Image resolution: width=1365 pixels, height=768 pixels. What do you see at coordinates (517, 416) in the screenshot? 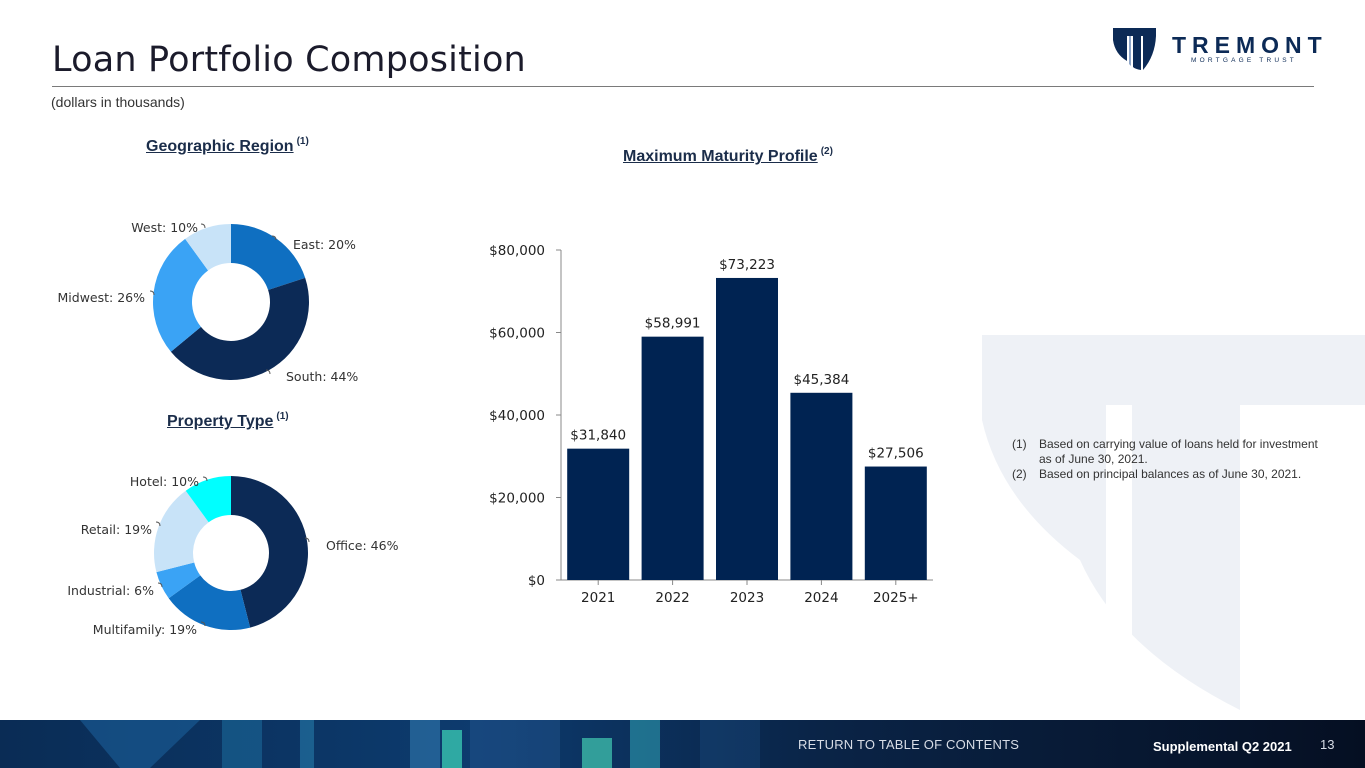
I see `y-tick-label: $40,000` at bounding box center [517, 416].